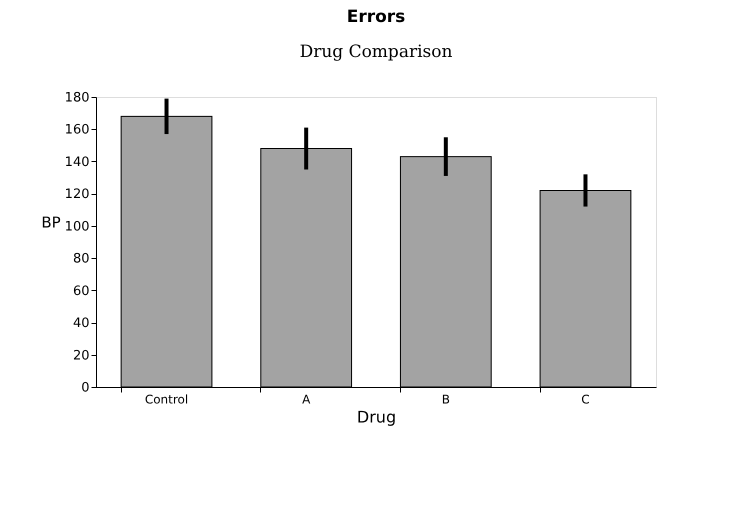 The image size is (745, 529). Describe the element at coordinates (166, 399) in the screenshot. I see `x-tick-label: Control` at that location.